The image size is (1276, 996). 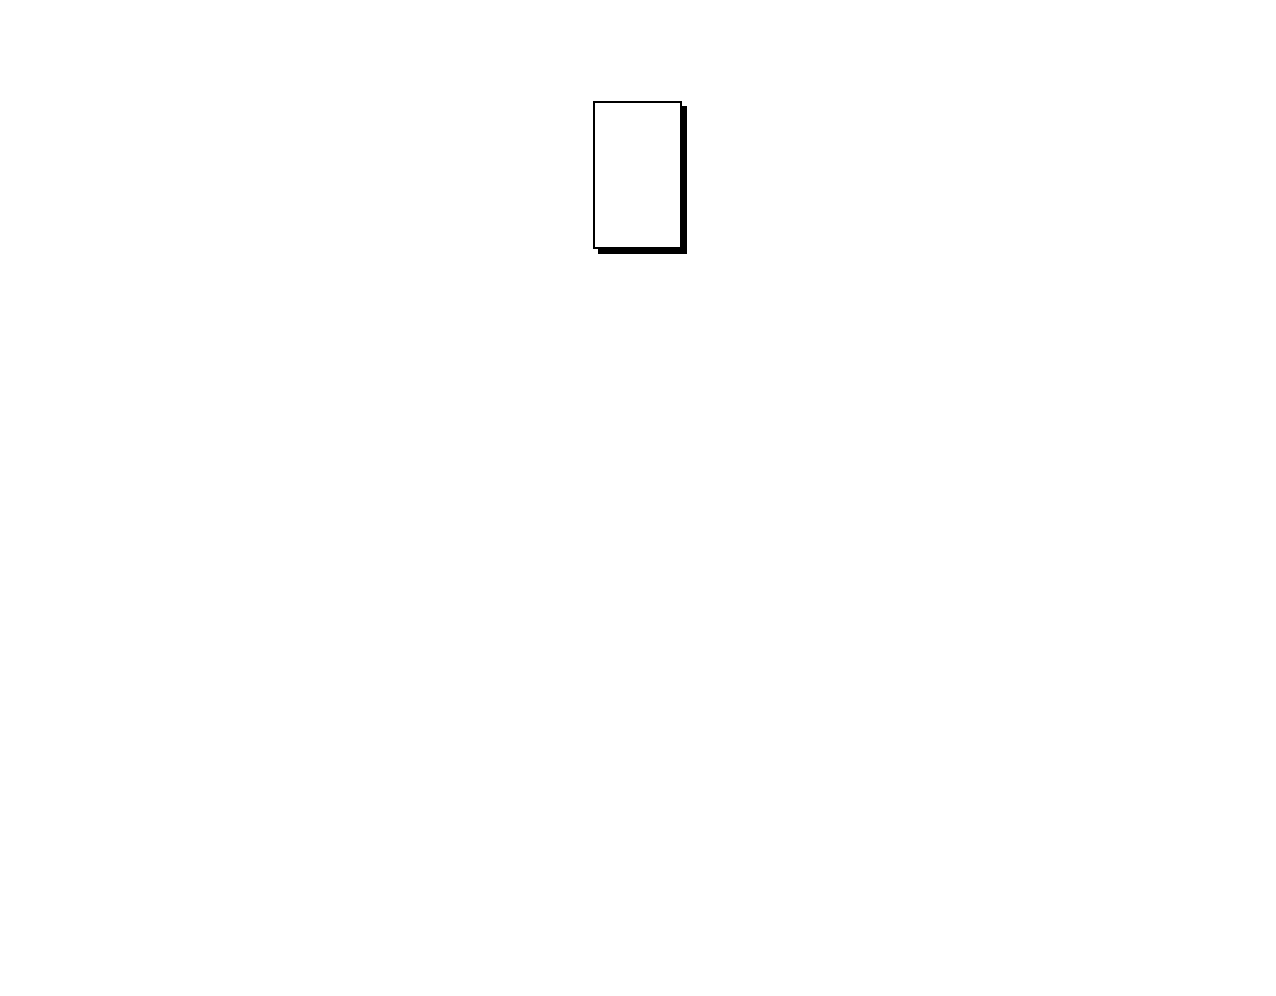 What do you see at coordinates (639, 163) in the screenshot?
I see `legend-item-pion` at bounding box center [639, 163].